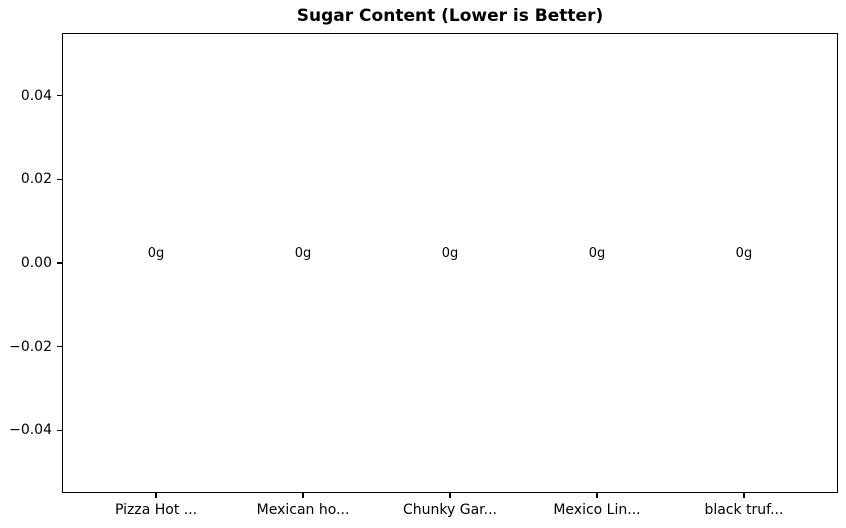 This screenshot has height=528, width=846. I want to click on y-tick-label: 0.02, so click(36, 179).